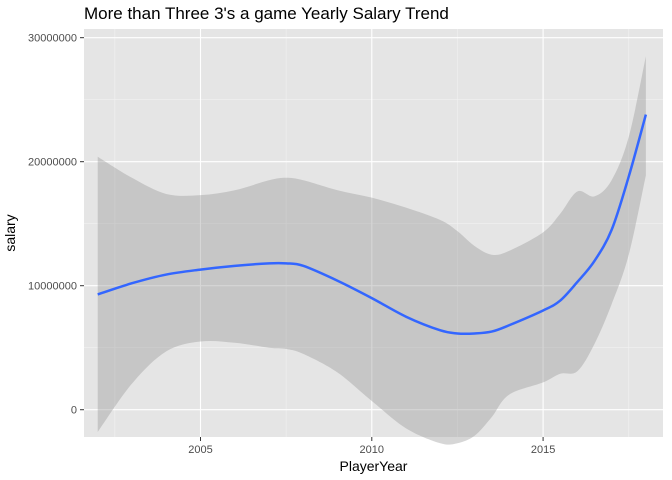 The image size is (672, 480). What do you see at coordinates (374, 466) in the screenshot?
I see `x-axis-title: PlayerYear` at bounding box center [374, 466].